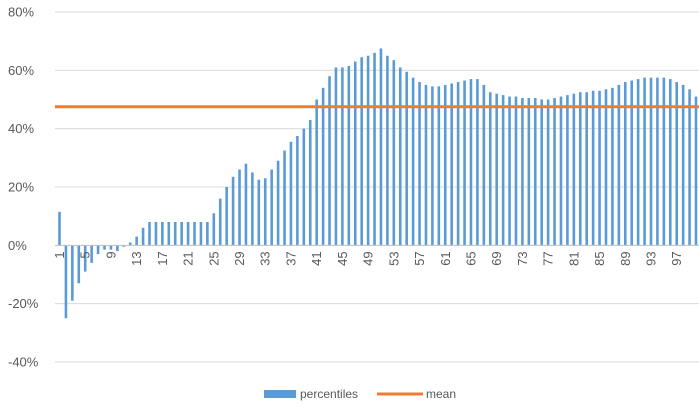 Image resolution: width=699 pixels, height=408 pixels. Describe the element at coordinates (360, 394) in the screenshot. I see `legend: percentiles mean` at that location.